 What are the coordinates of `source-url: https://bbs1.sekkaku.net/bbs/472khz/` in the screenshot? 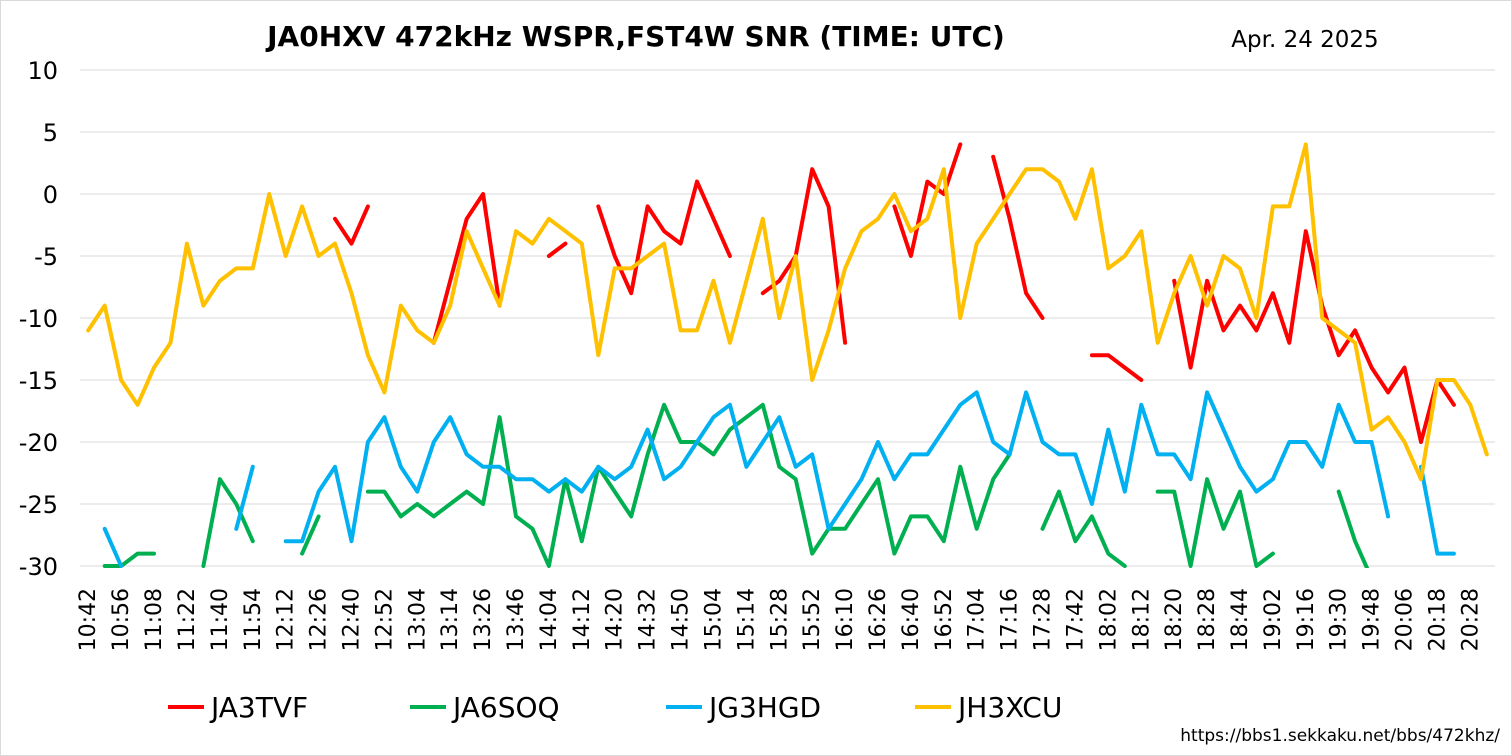 It's located at (1340, 736).